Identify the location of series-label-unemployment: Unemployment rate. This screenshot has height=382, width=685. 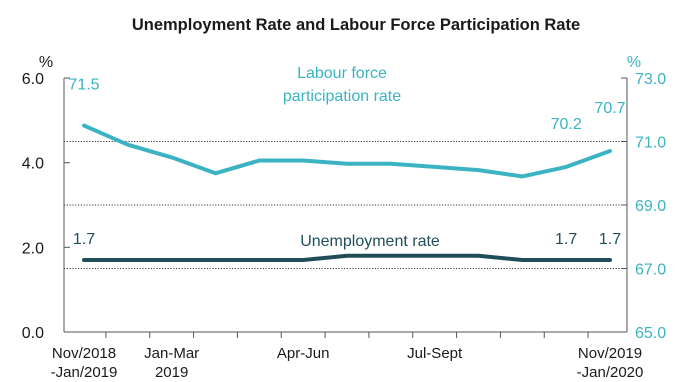
(370, 241).